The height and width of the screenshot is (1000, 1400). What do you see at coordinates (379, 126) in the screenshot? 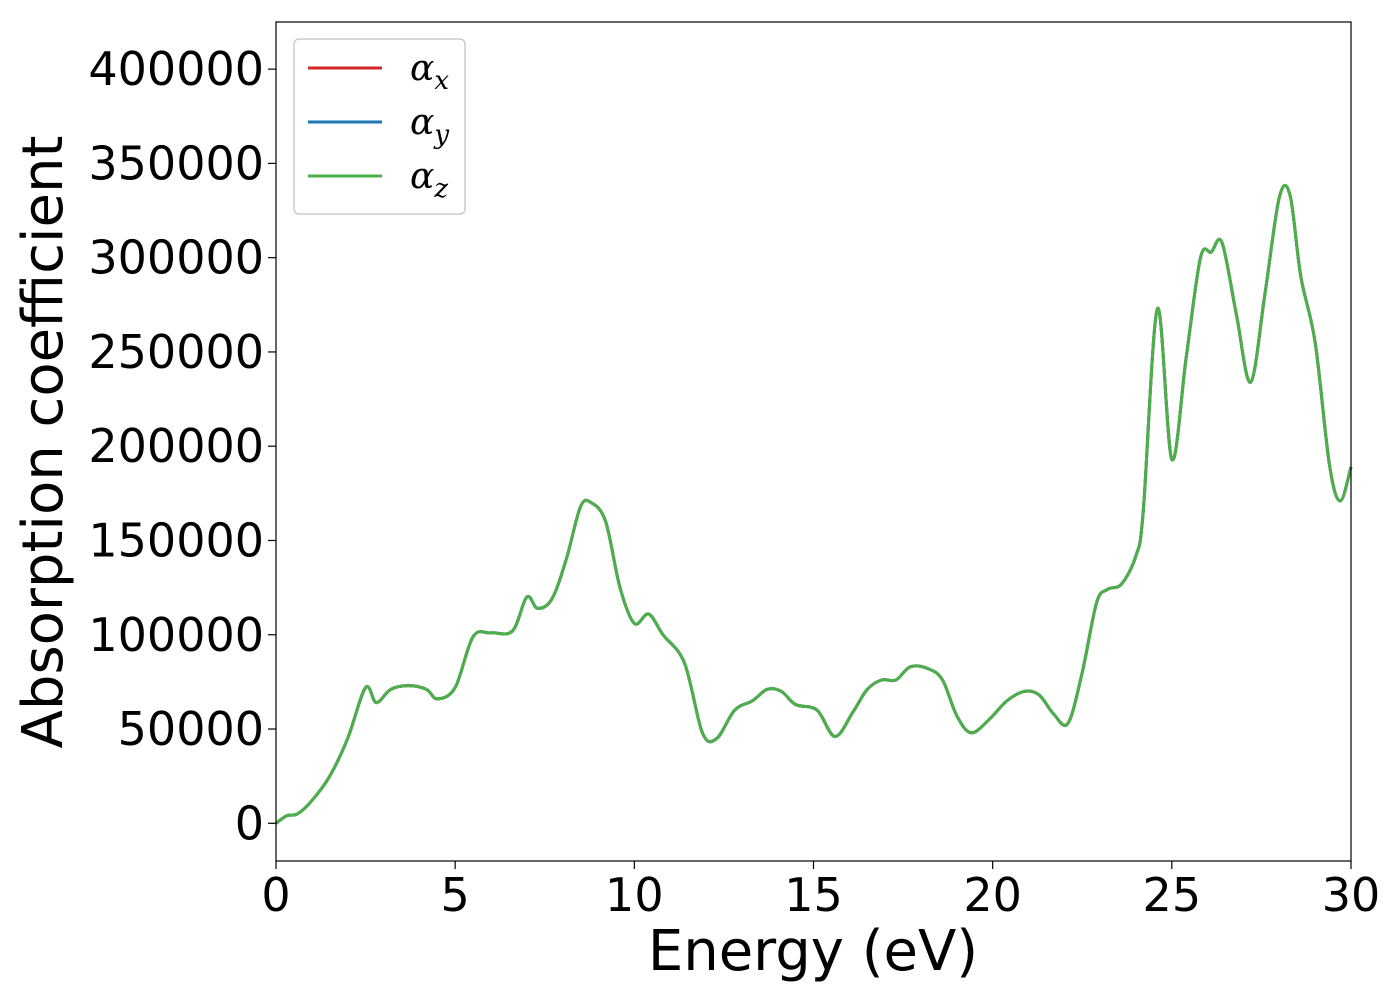
I see `legend-box` at bounding box center [379, 126].